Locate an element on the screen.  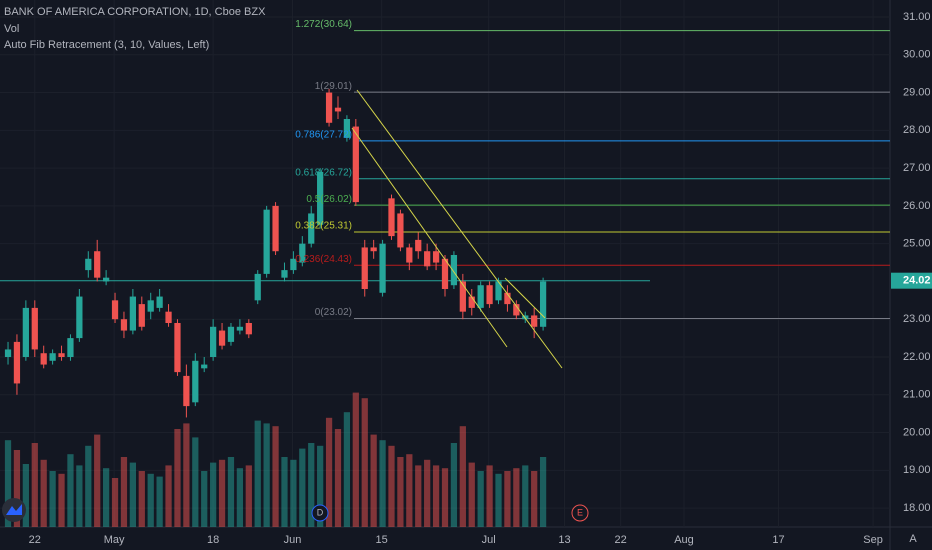
x-tick-label: Aug is located at coordinates (684, 540).